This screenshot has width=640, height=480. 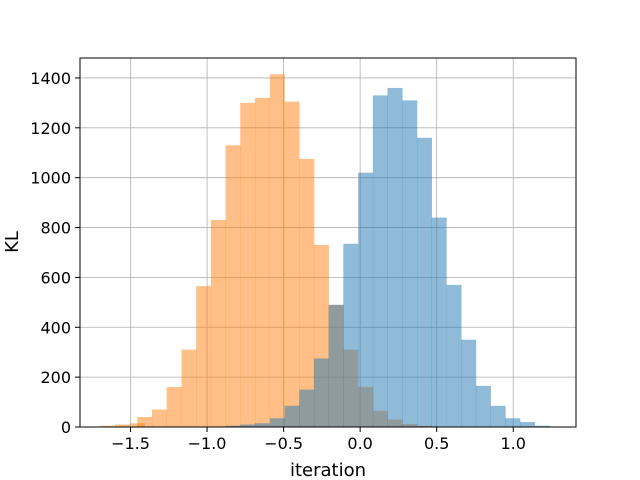 I want to click on x-tick-label: −1.0, so click(x=207, y=443).